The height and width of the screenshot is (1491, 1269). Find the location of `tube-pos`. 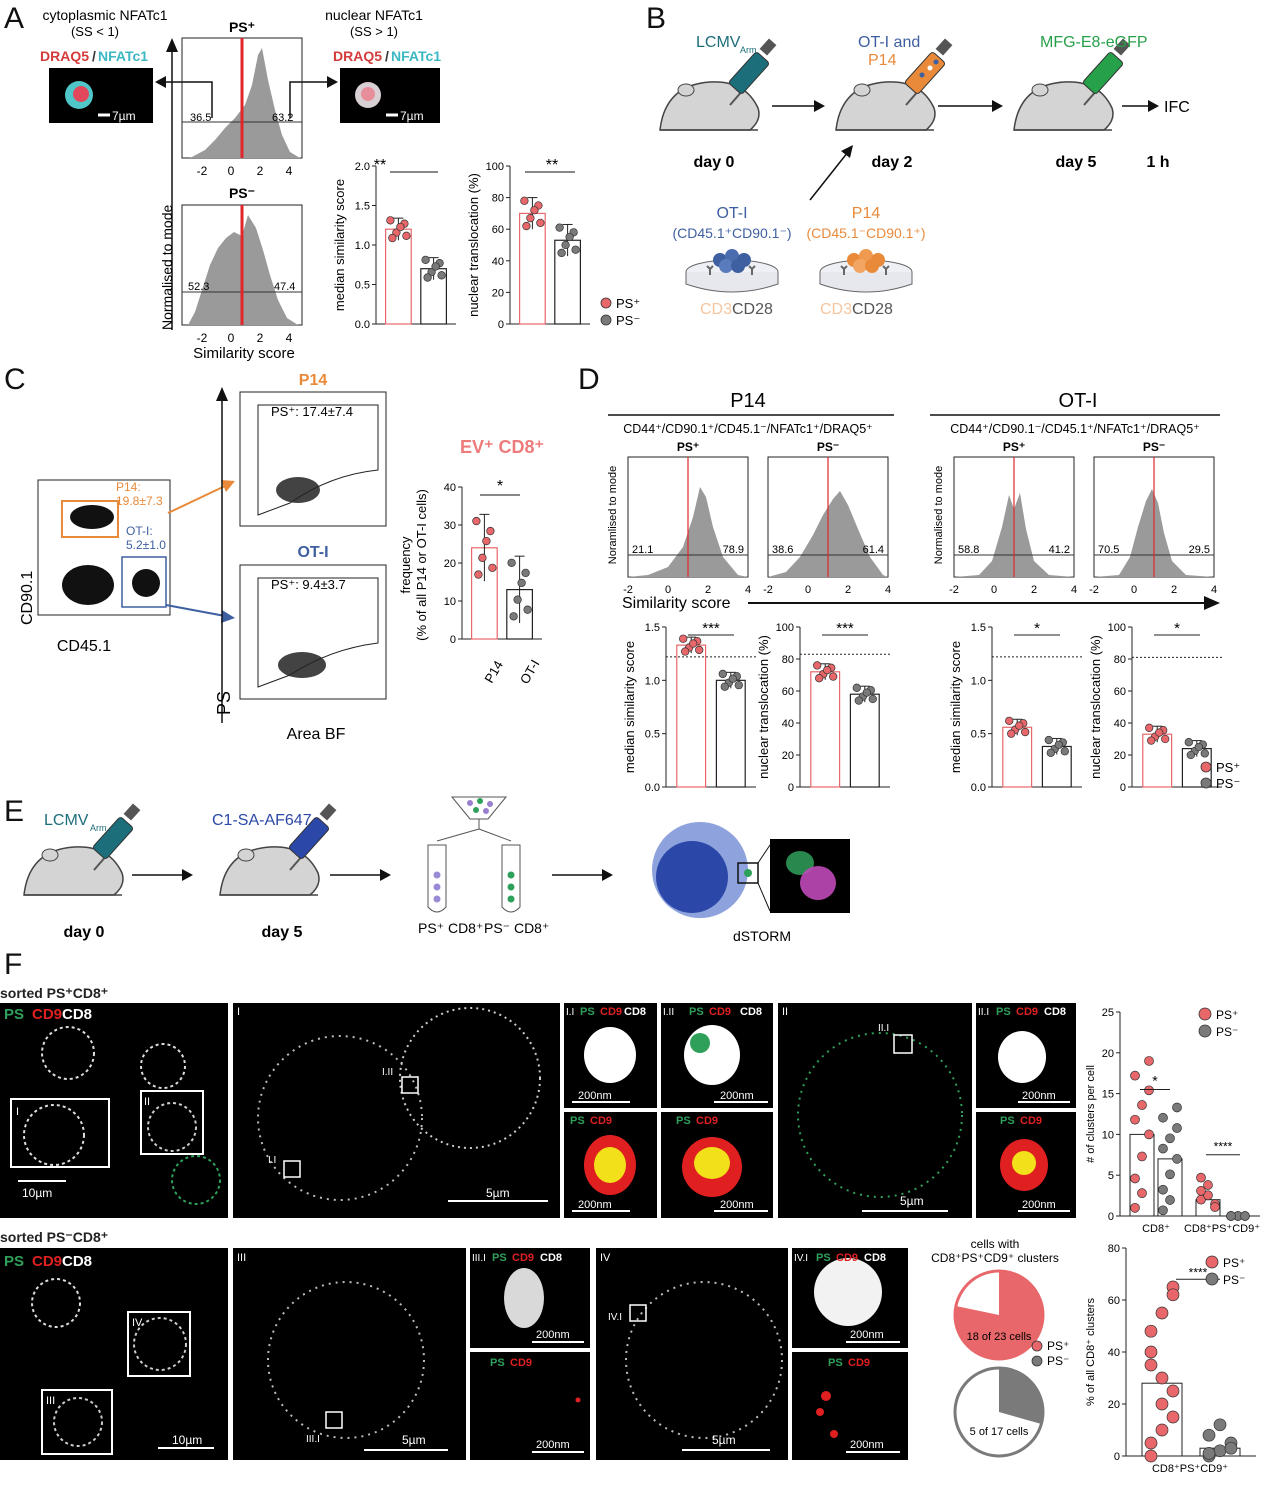

tube-pos is located at coordinates (437, 878).